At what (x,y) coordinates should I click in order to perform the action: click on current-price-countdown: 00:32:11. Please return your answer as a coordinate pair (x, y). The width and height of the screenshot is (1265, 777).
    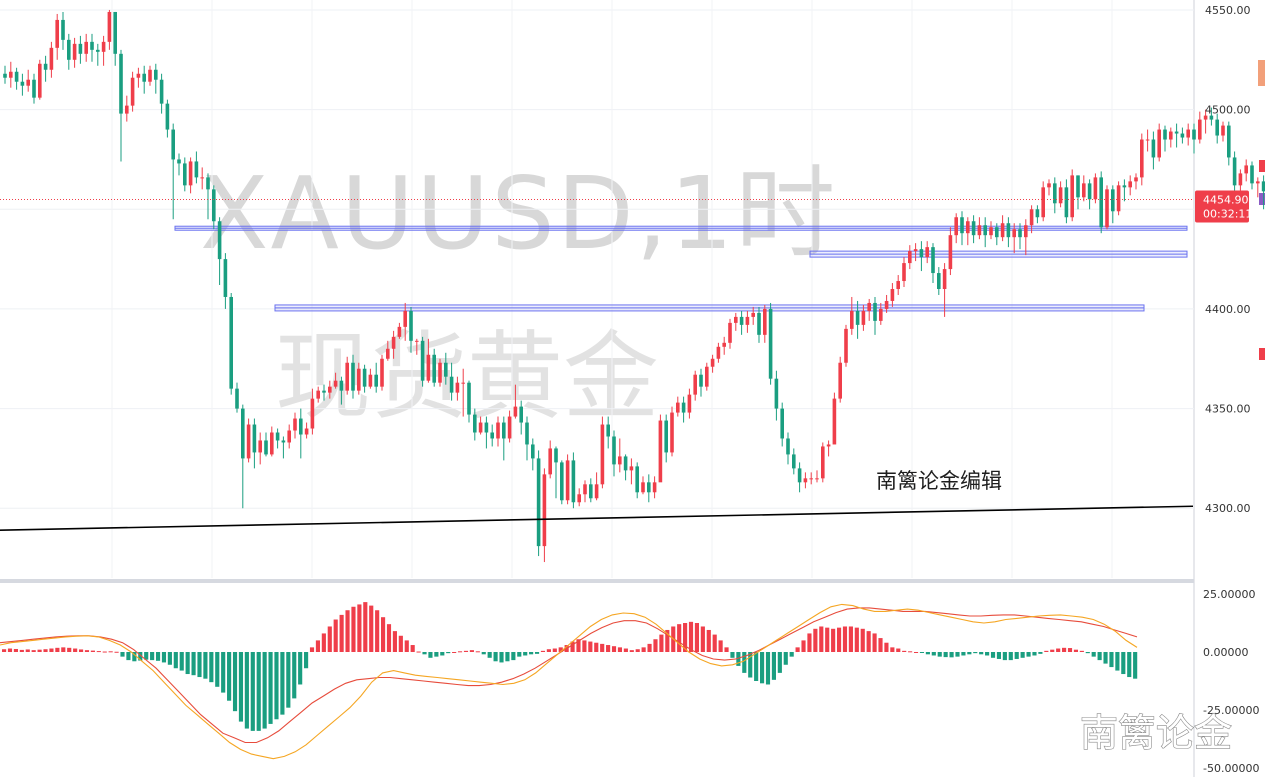
    Looking at the image, I should click on (1227, 214).